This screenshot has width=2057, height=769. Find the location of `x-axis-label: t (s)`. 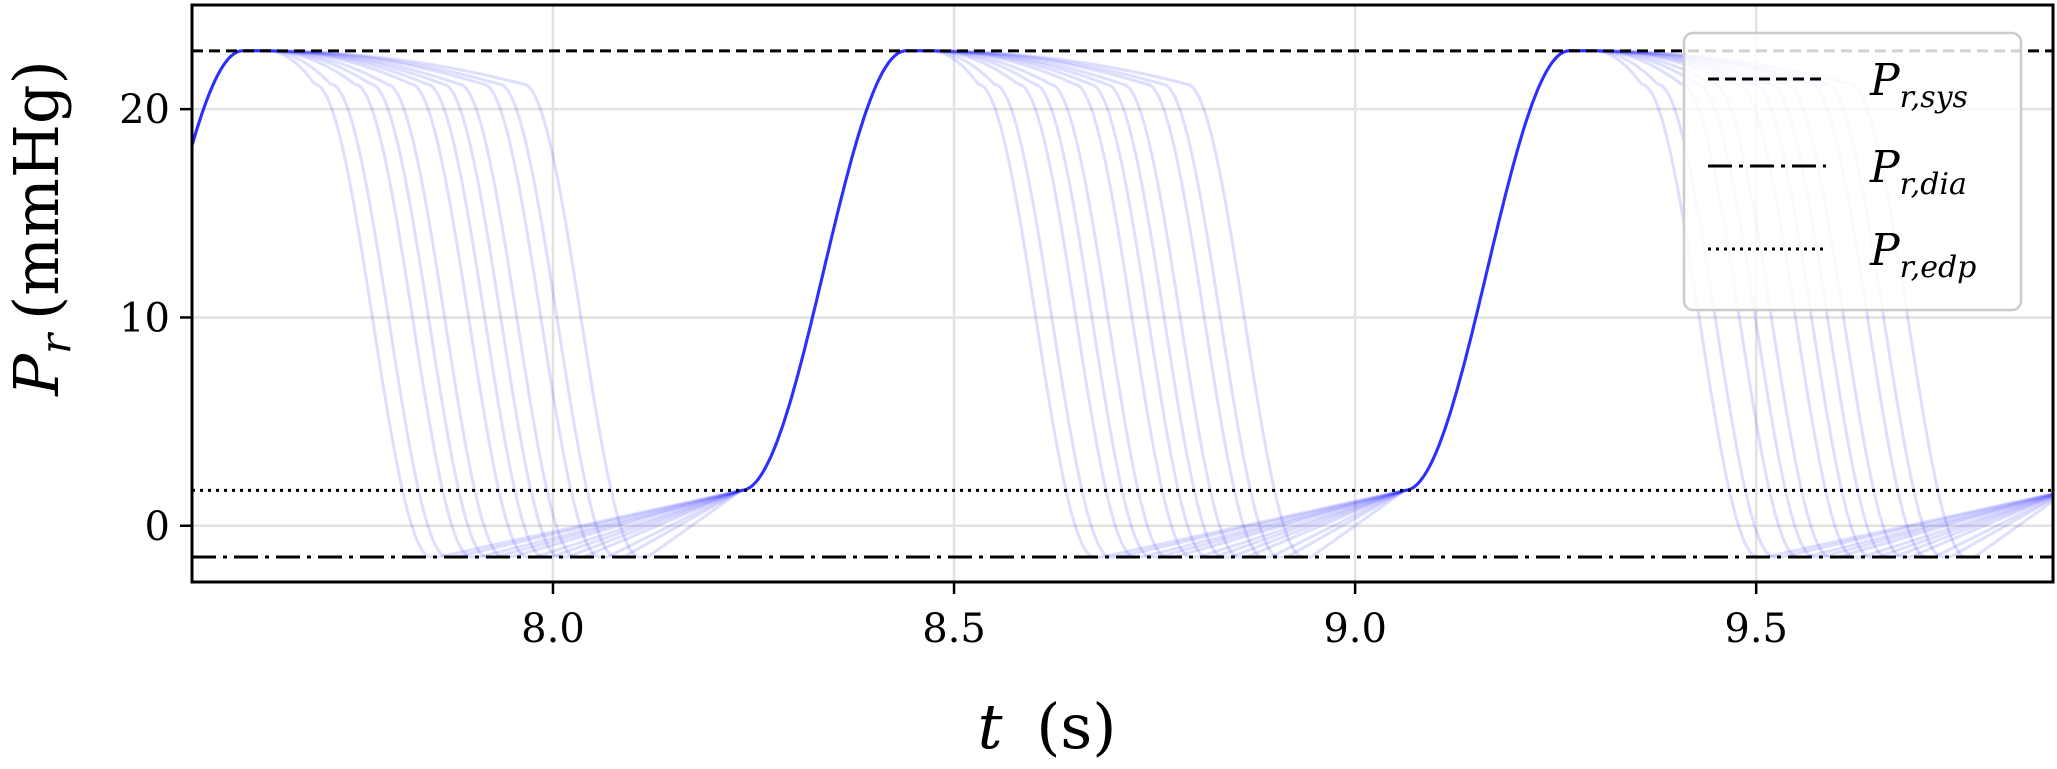

x-axis-label: t (s) is located at coordinates (1047, 726).